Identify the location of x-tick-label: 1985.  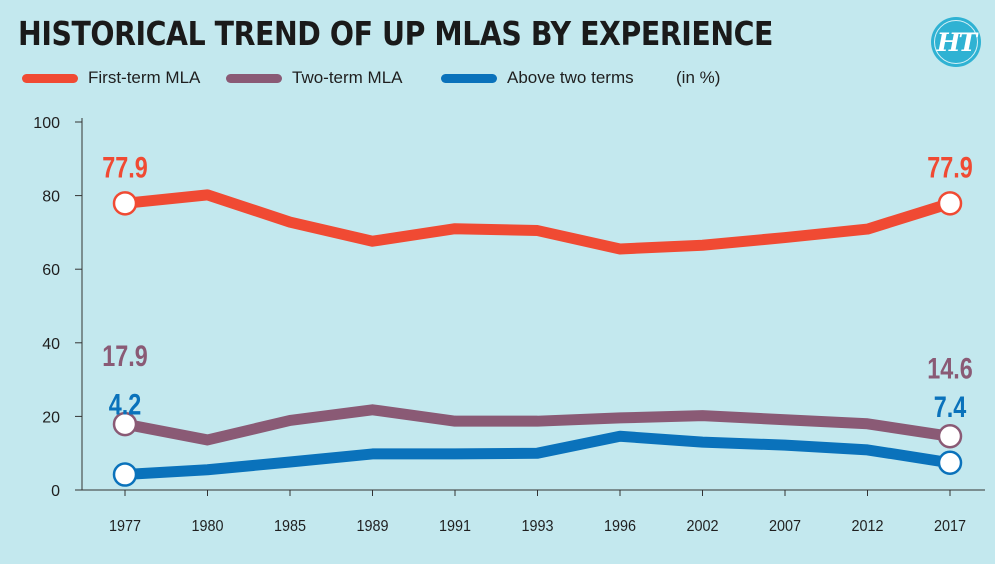
(290, 526).